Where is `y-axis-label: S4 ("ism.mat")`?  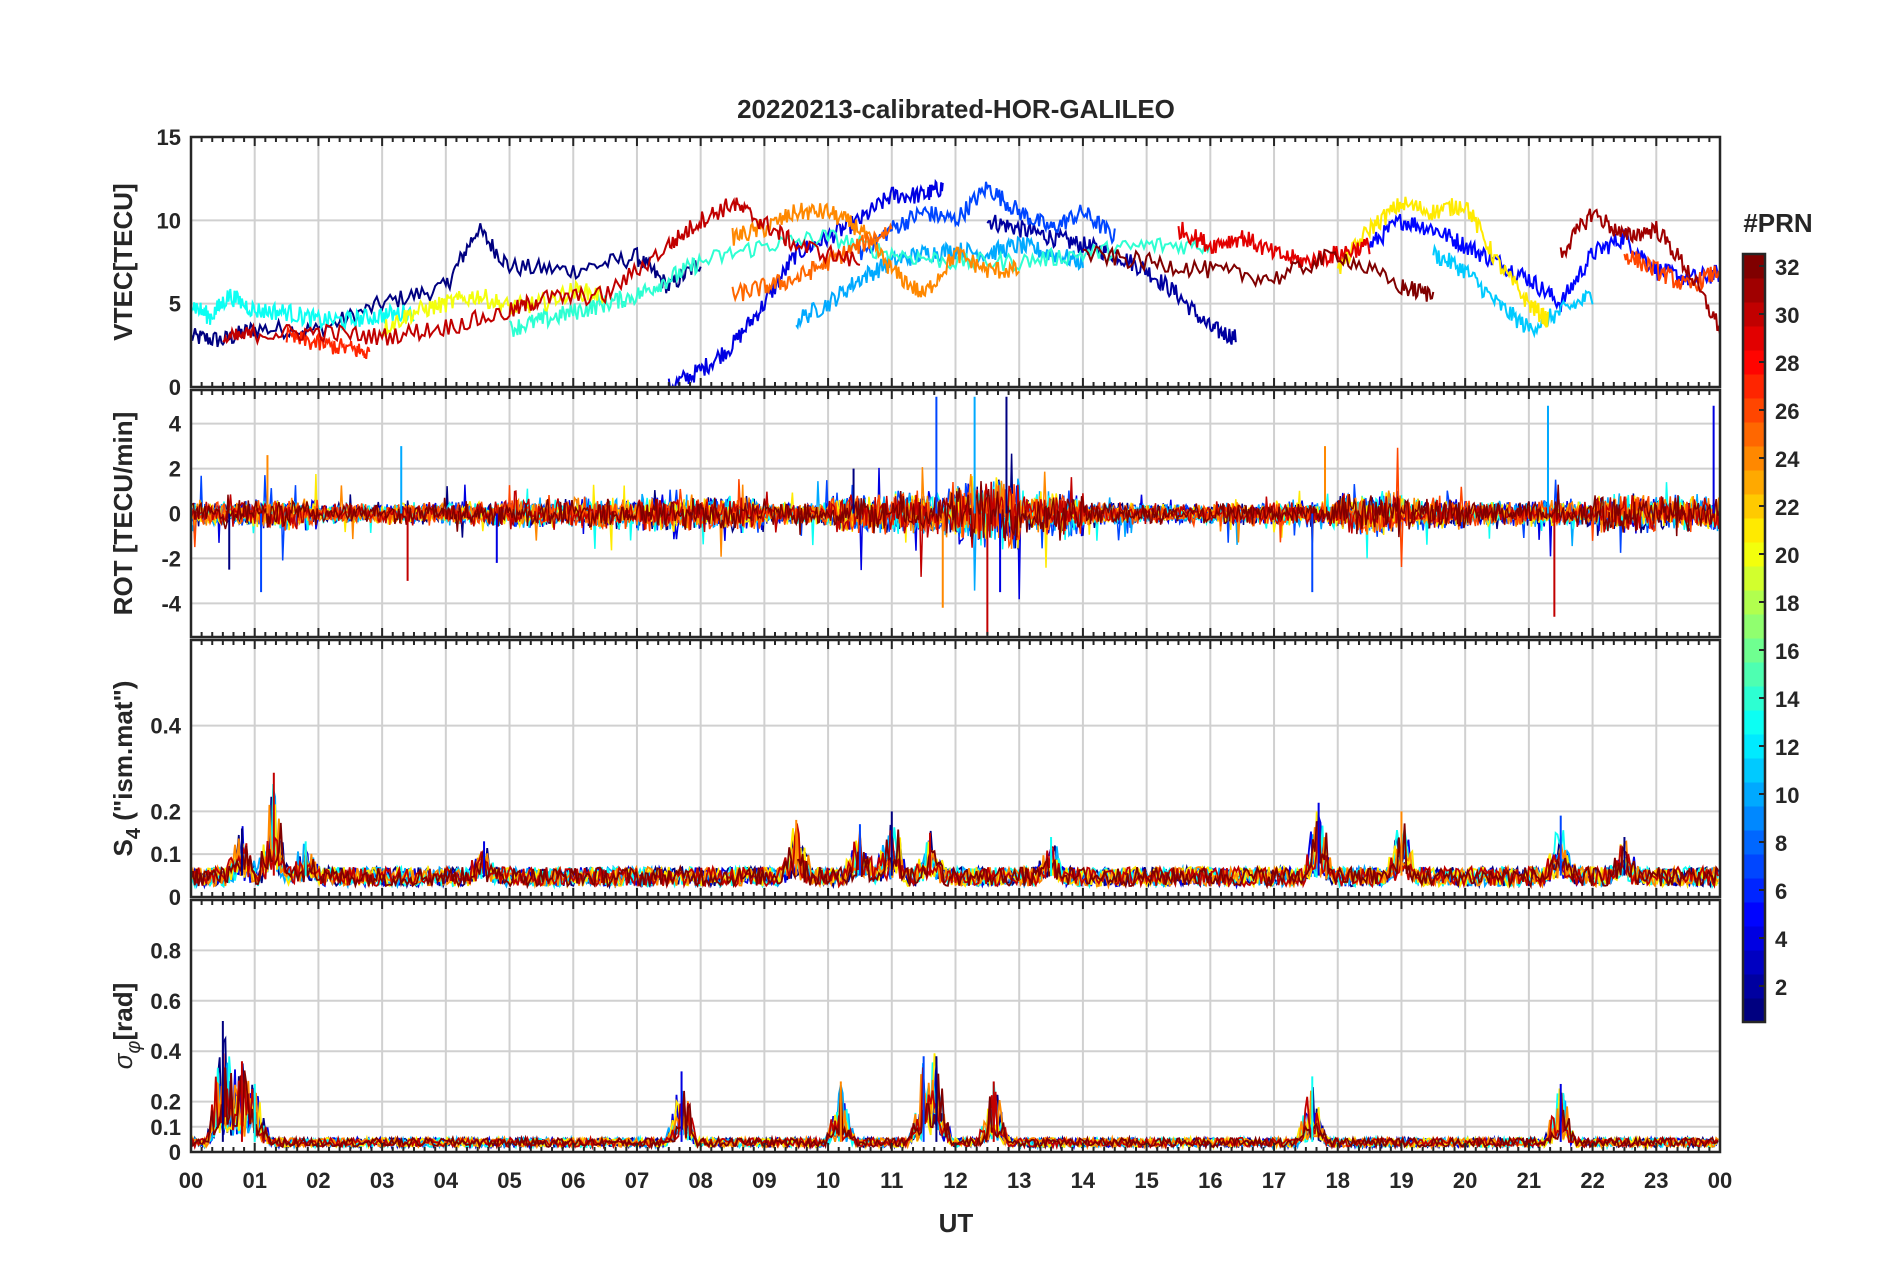
y-axis-label: S4 ("ism.mat") is located at coordinates (126, 769).